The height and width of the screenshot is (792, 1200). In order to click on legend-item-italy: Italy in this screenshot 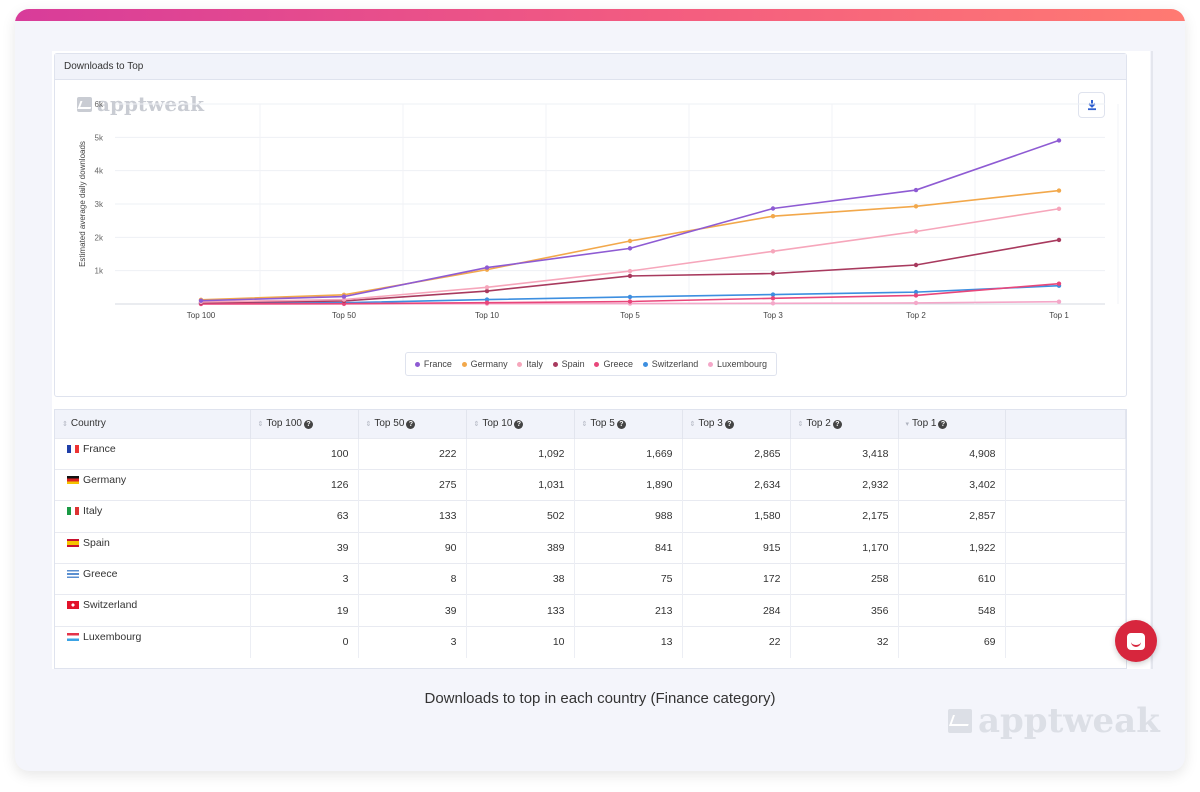, I will do `click(530, 364)`.